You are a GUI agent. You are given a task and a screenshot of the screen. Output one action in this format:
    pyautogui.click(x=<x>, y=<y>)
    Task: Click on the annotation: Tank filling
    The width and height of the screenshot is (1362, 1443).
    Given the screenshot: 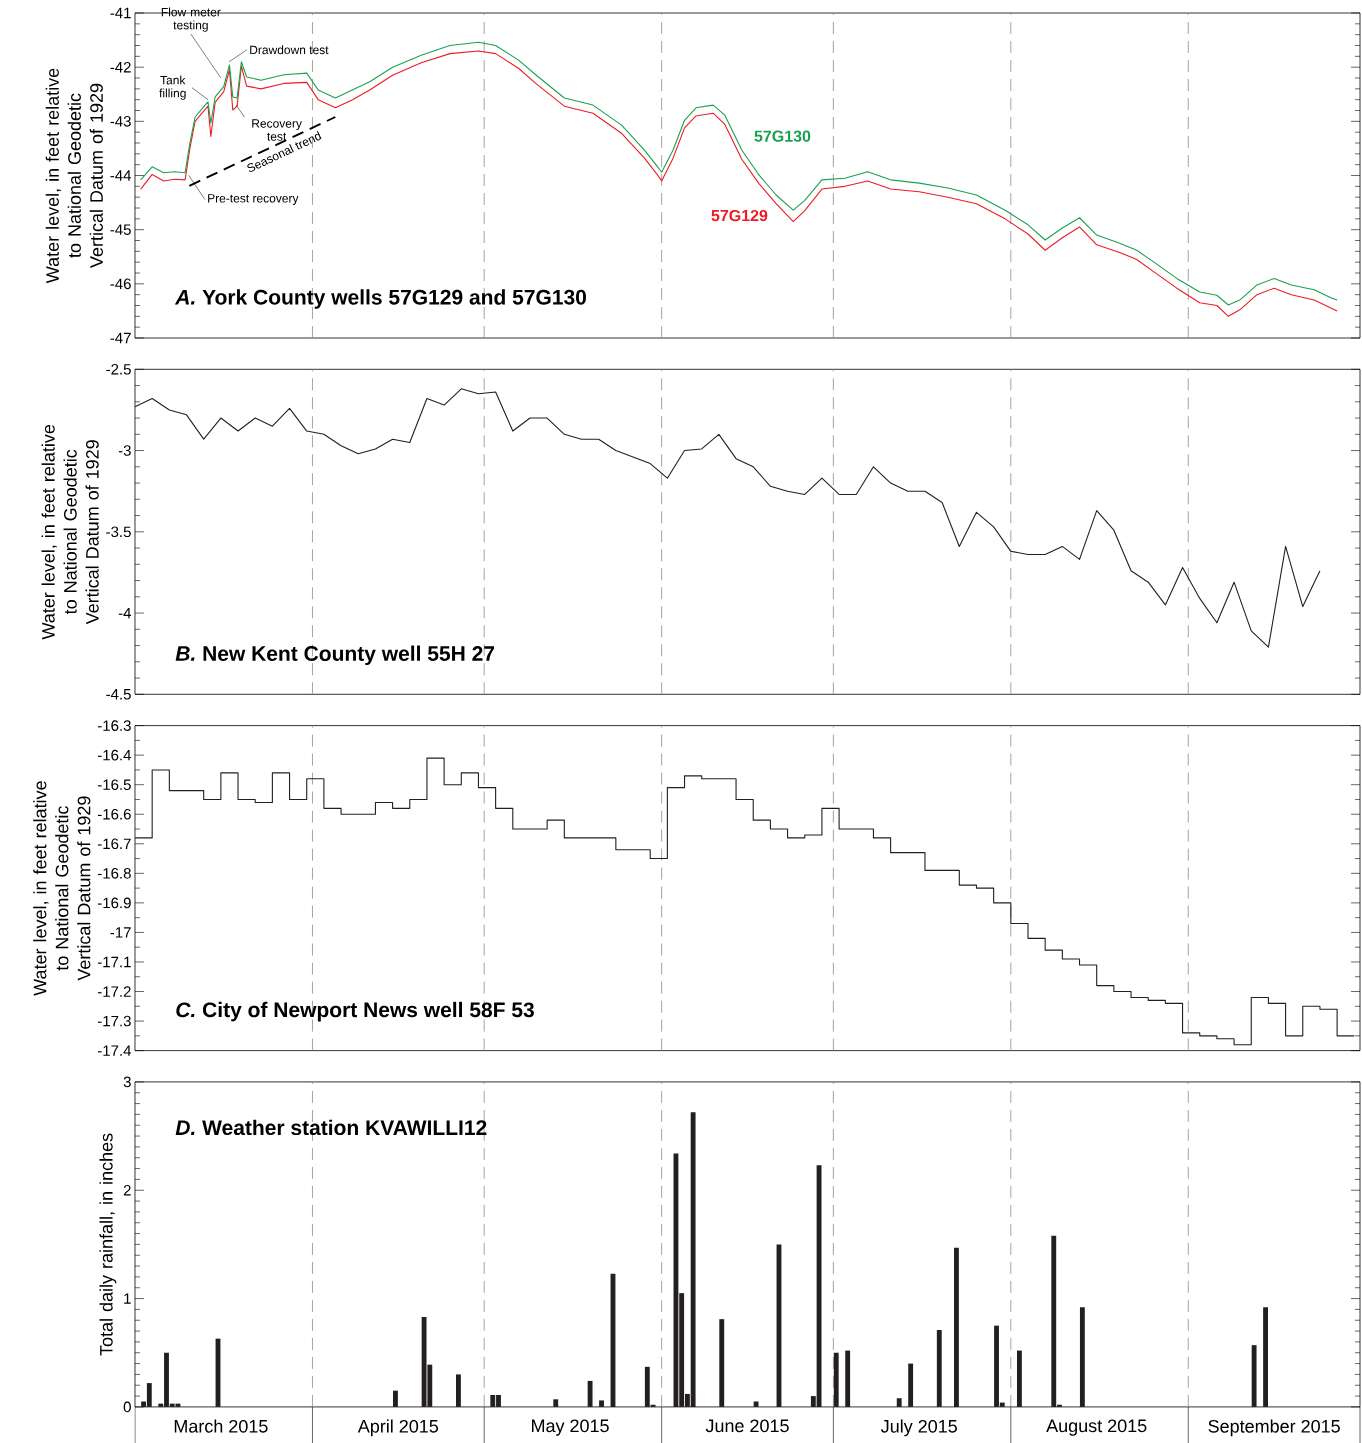 What is the action you would take?
    pyautogui.click(x=172, y=87)
    